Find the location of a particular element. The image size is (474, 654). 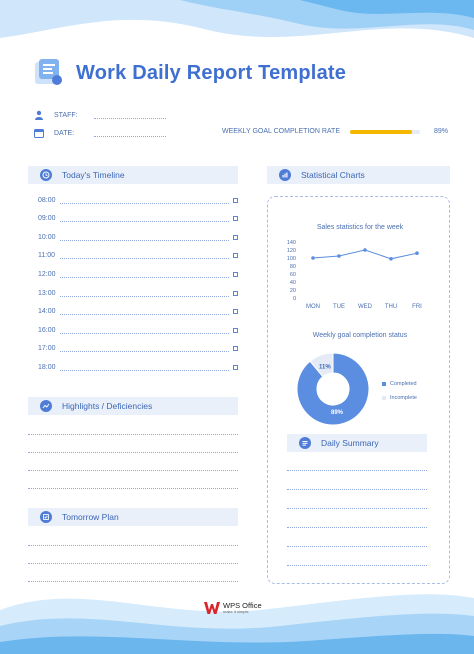

highlights-header: Highlights / Deficiencies is located at coordinates (133, 406).